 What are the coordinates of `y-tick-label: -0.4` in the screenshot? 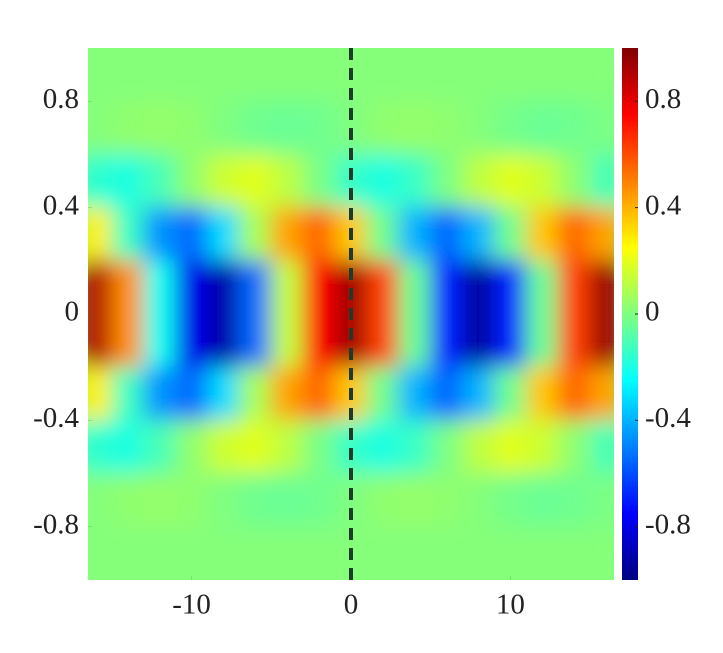 It's located at (56, 418).